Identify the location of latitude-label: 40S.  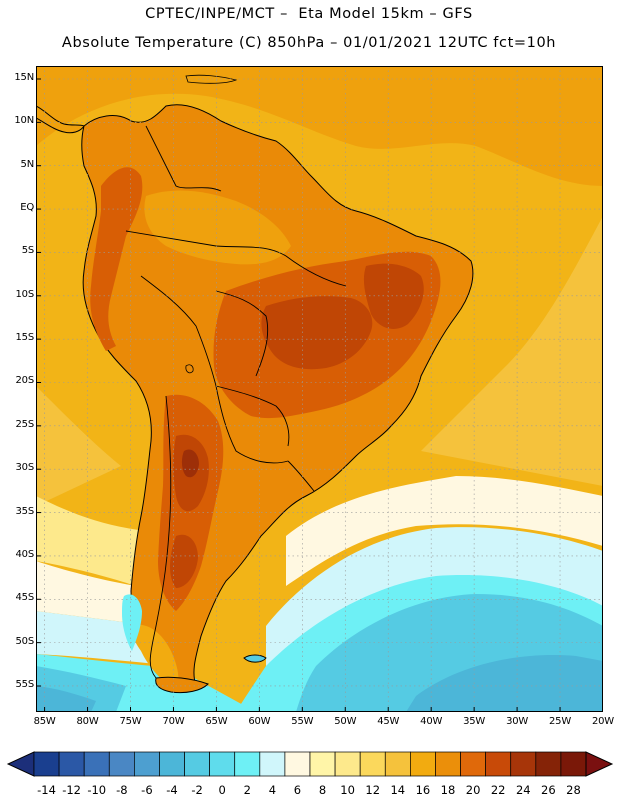
(25, 554).